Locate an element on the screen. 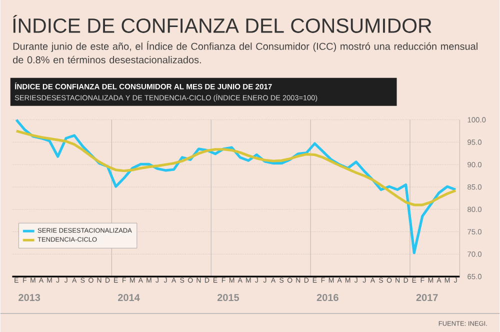  chart-title: ÍNDICE DE CONFIANZA DEL CONSUMIDOR is located at coordinates (222, 23).